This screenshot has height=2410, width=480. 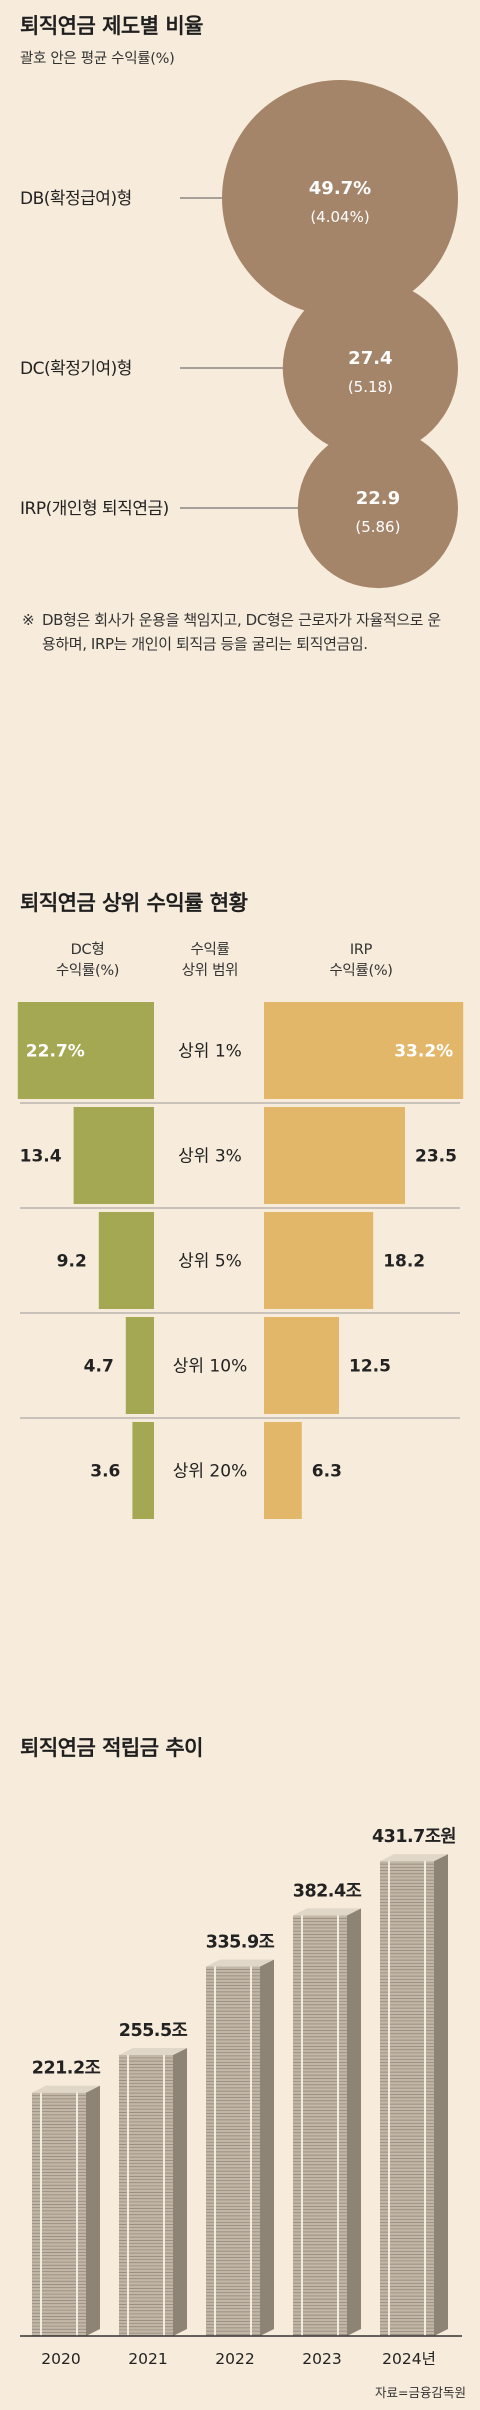 What do you see at coordinates (210, 1052) in the screenshot?
I see `category-label-0: 상위 1%` at bounding box center [210, 1052].